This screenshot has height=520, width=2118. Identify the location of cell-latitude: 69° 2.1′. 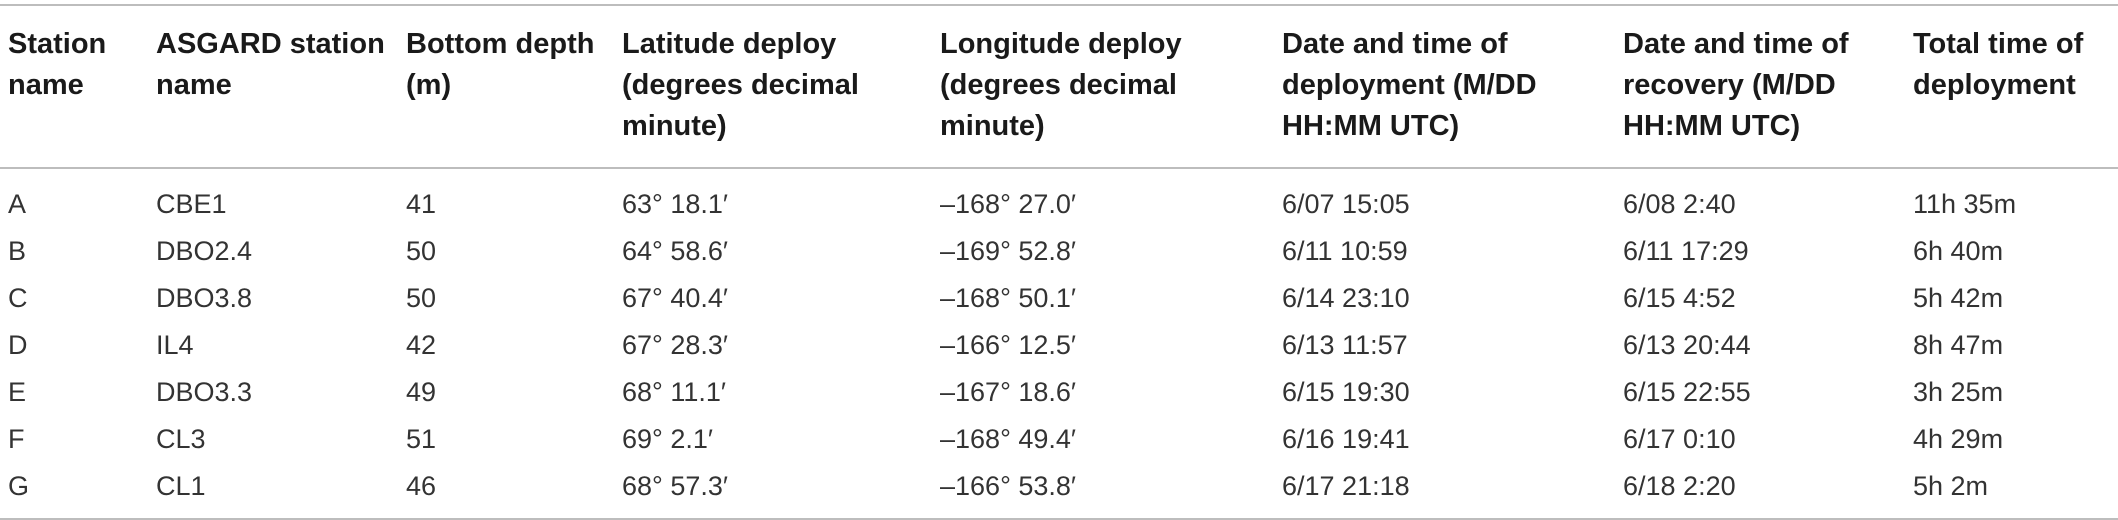
(667, 439).